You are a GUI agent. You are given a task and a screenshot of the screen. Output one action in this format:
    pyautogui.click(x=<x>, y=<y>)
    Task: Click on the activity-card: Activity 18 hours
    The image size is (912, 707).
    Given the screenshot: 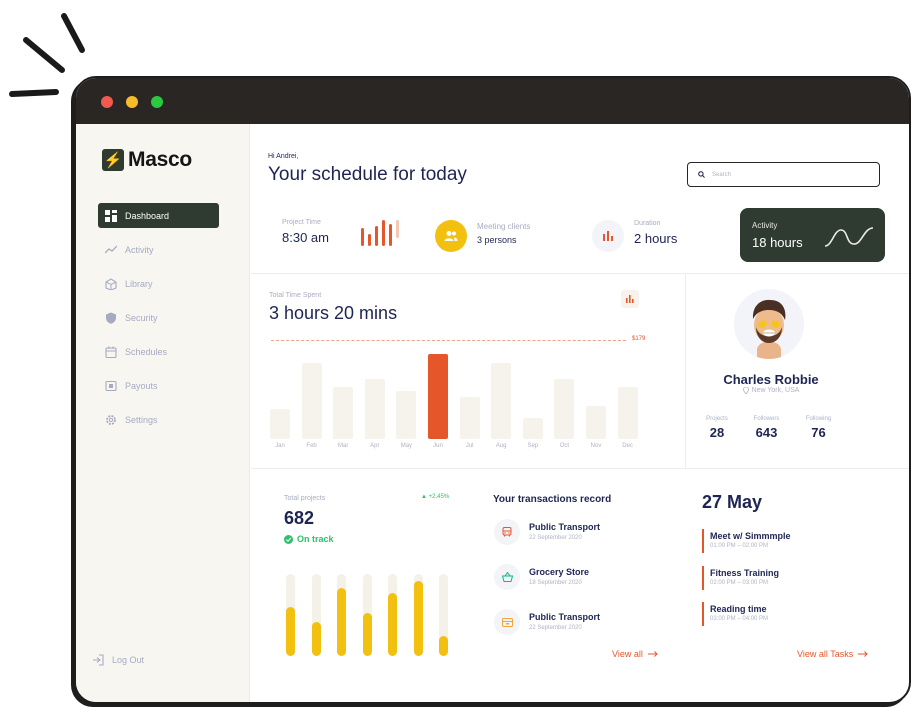 What is the action you would take?
    pyautogui.click(x=812, y=235)
    